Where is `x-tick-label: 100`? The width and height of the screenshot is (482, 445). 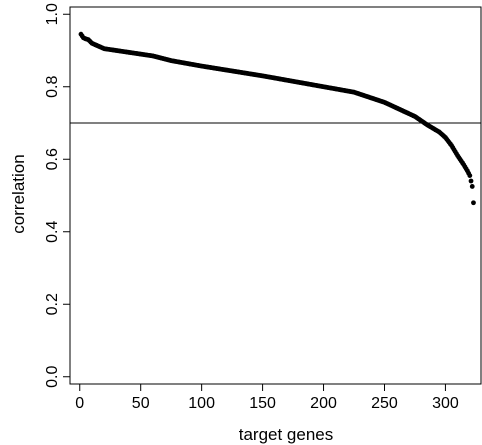 x-tick-label: 100 is located at coordinates (201, 403).